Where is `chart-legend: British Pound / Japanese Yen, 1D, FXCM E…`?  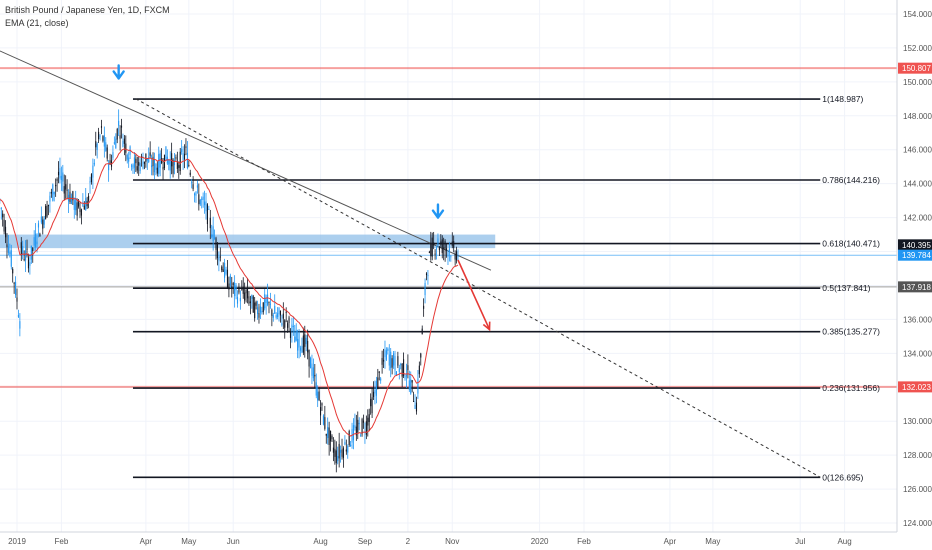
chart-legend: British Pound / Japanese Yen, 1D, FXCM E… is located at coordinates (87, 17).